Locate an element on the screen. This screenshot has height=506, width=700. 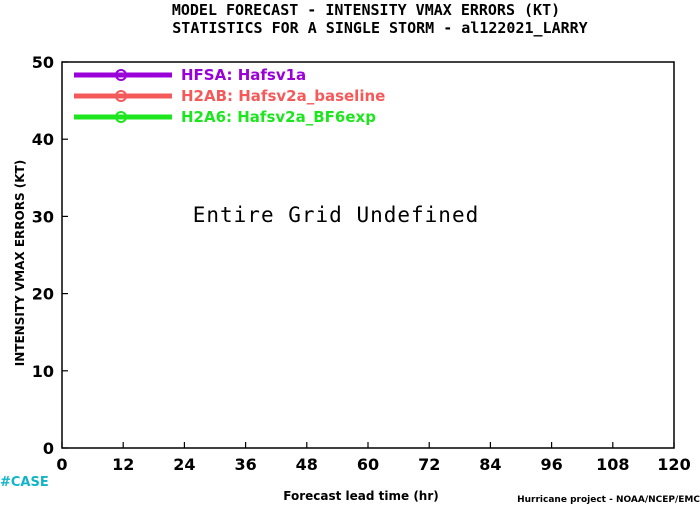
case-label: #CASE is located at coordinates (24, 482).